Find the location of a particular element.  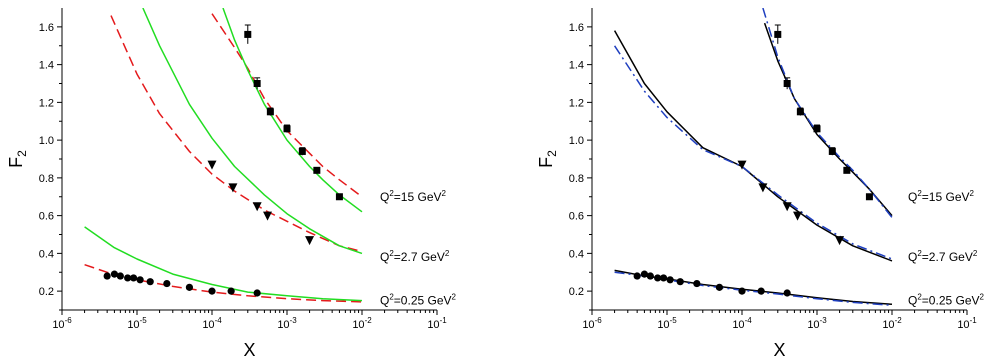

curve-dashdot-q215 is located at coordinates (827, 113).